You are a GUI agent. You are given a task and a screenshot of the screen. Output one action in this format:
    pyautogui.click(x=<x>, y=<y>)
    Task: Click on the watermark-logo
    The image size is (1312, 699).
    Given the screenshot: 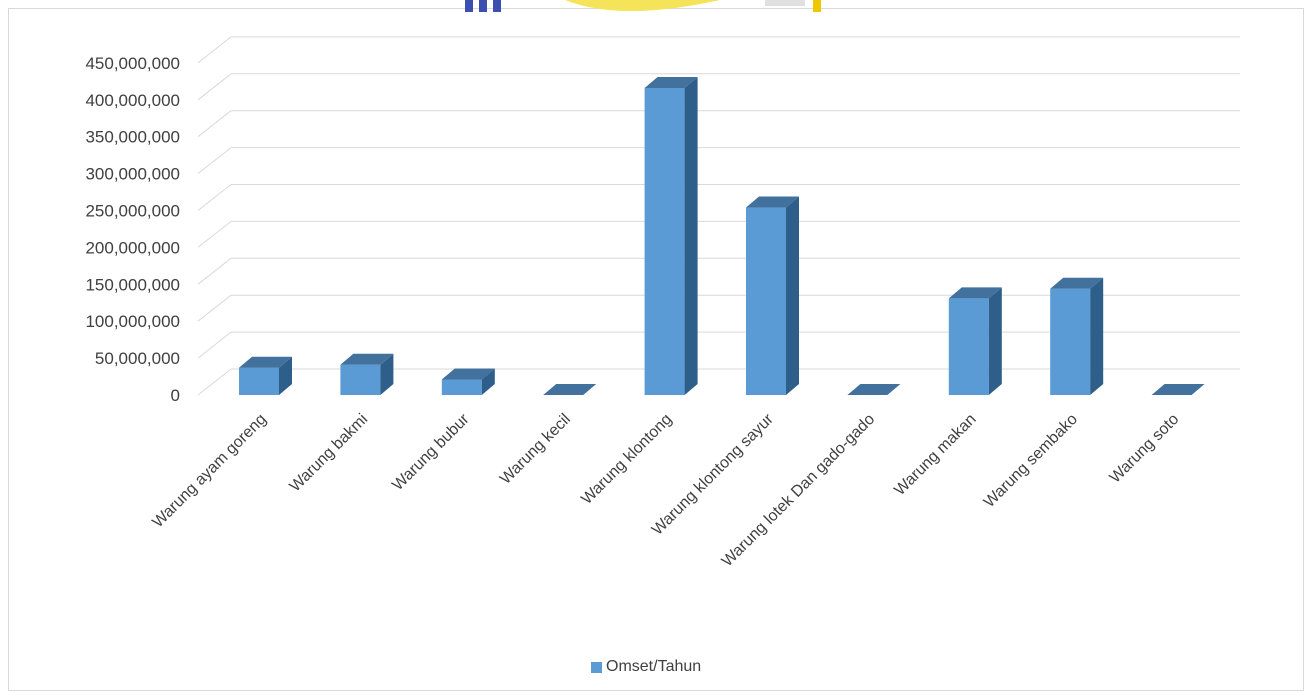 What is the action you would take?
    pyautogui.click(x=643, y=6)
    